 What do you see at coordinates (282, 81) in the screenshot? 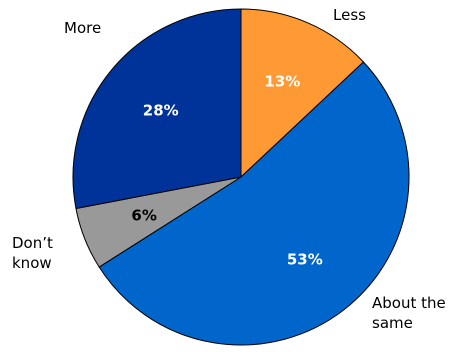
I see `percent-label-less: 13%` at bounding box center [282, 81].